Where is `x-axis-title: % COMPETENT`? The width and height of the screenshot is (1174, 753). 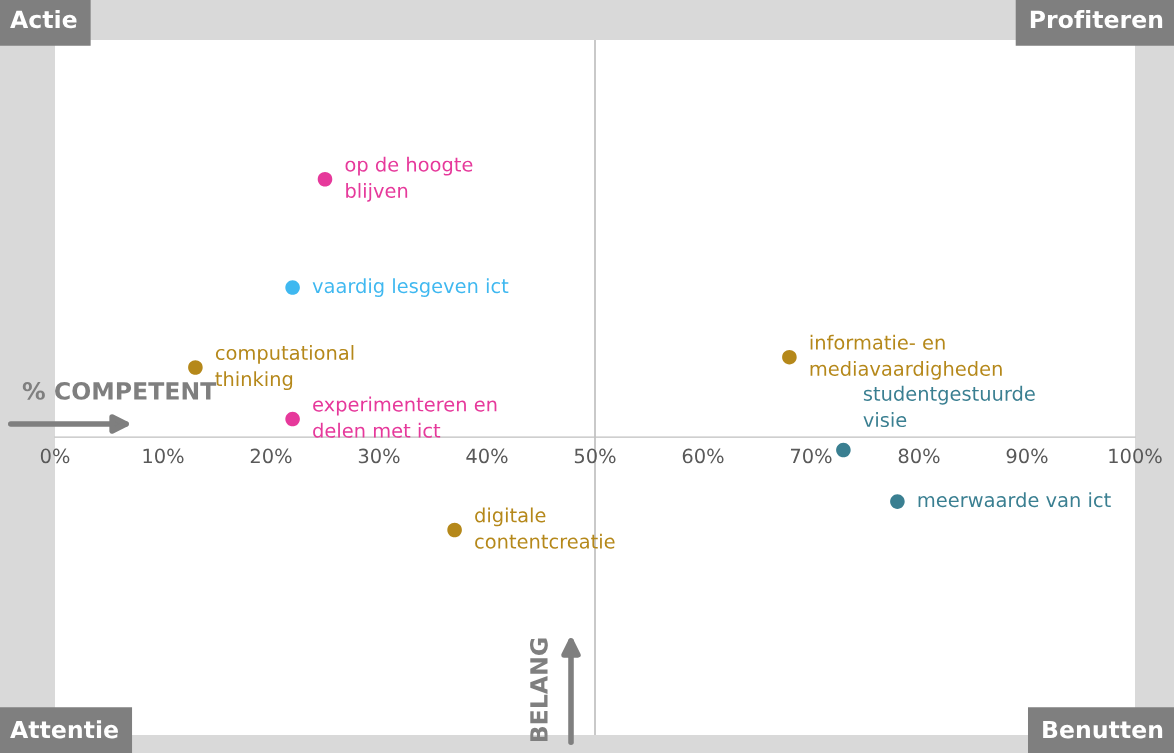
x-axis-title: % COMPETENT is located at coordinates (119, 390).